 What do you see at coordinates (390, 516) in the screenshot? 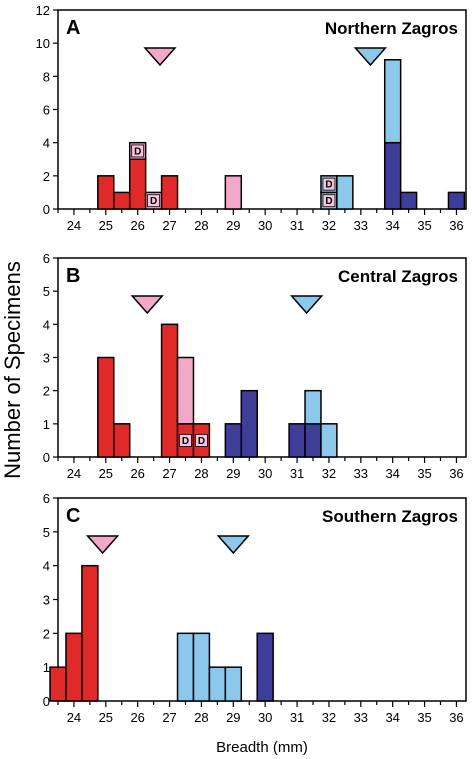
I see `panel-title: Southern Zagros` at bounding box center [390, 516].